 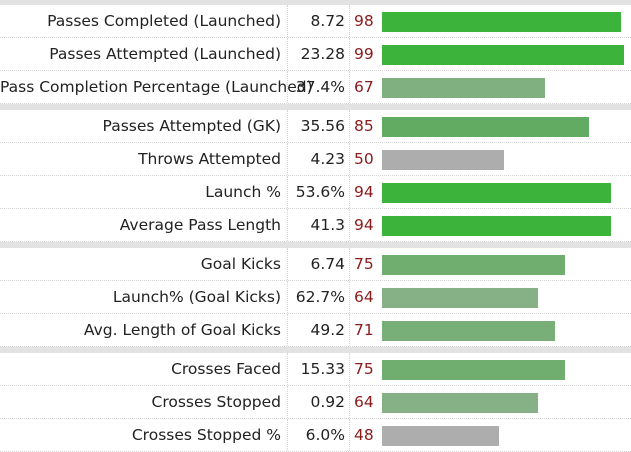 I want to click on table-row: Passes Completed (Launched) 8.72 98, so click(x=315, y=21).